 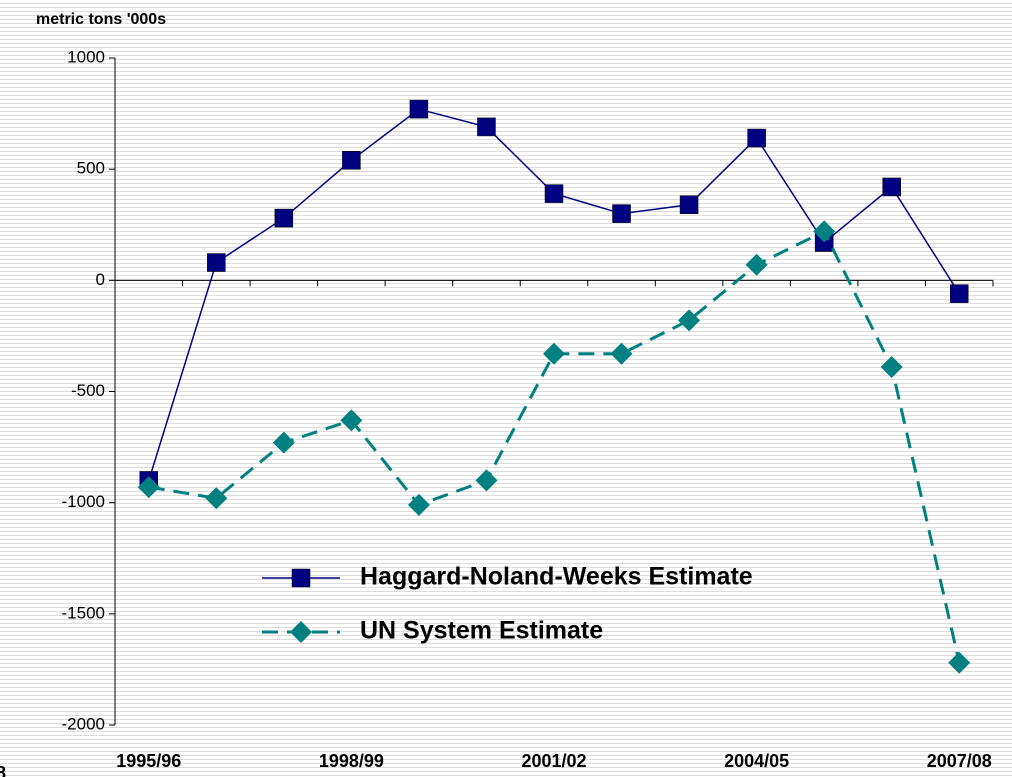 What do you see at coordinates (3, 770) in the screenshot?
I see `page-number: 8` at bounding box center [3, 770].